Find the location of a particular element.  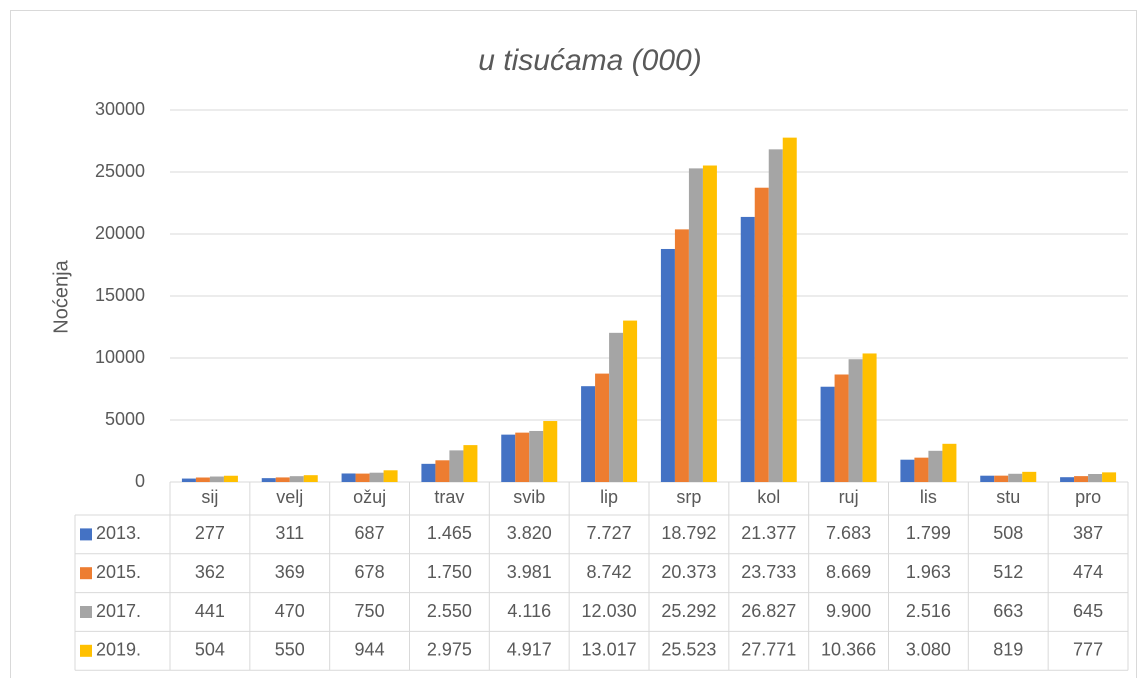

table-value: 2.516 is located at coordinates (928, 611).